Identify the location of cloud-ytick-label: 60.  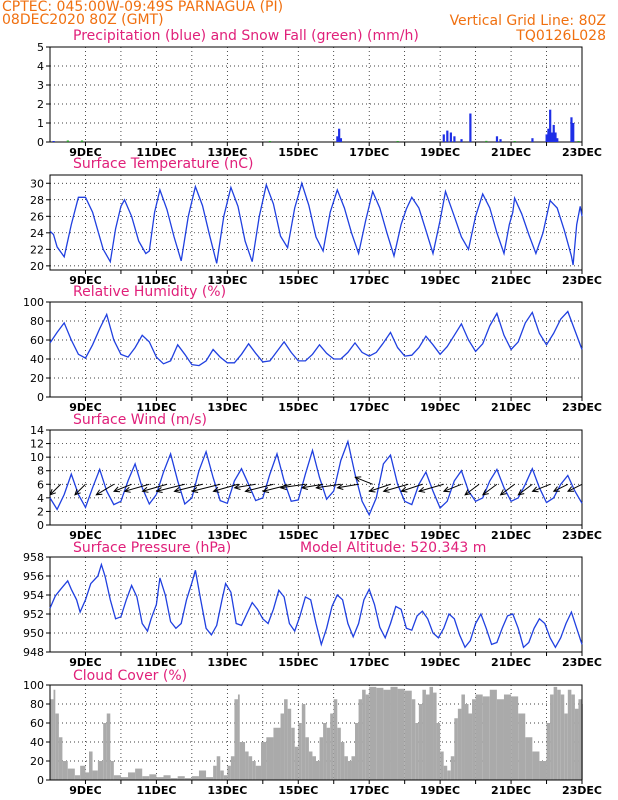
(37, 723).